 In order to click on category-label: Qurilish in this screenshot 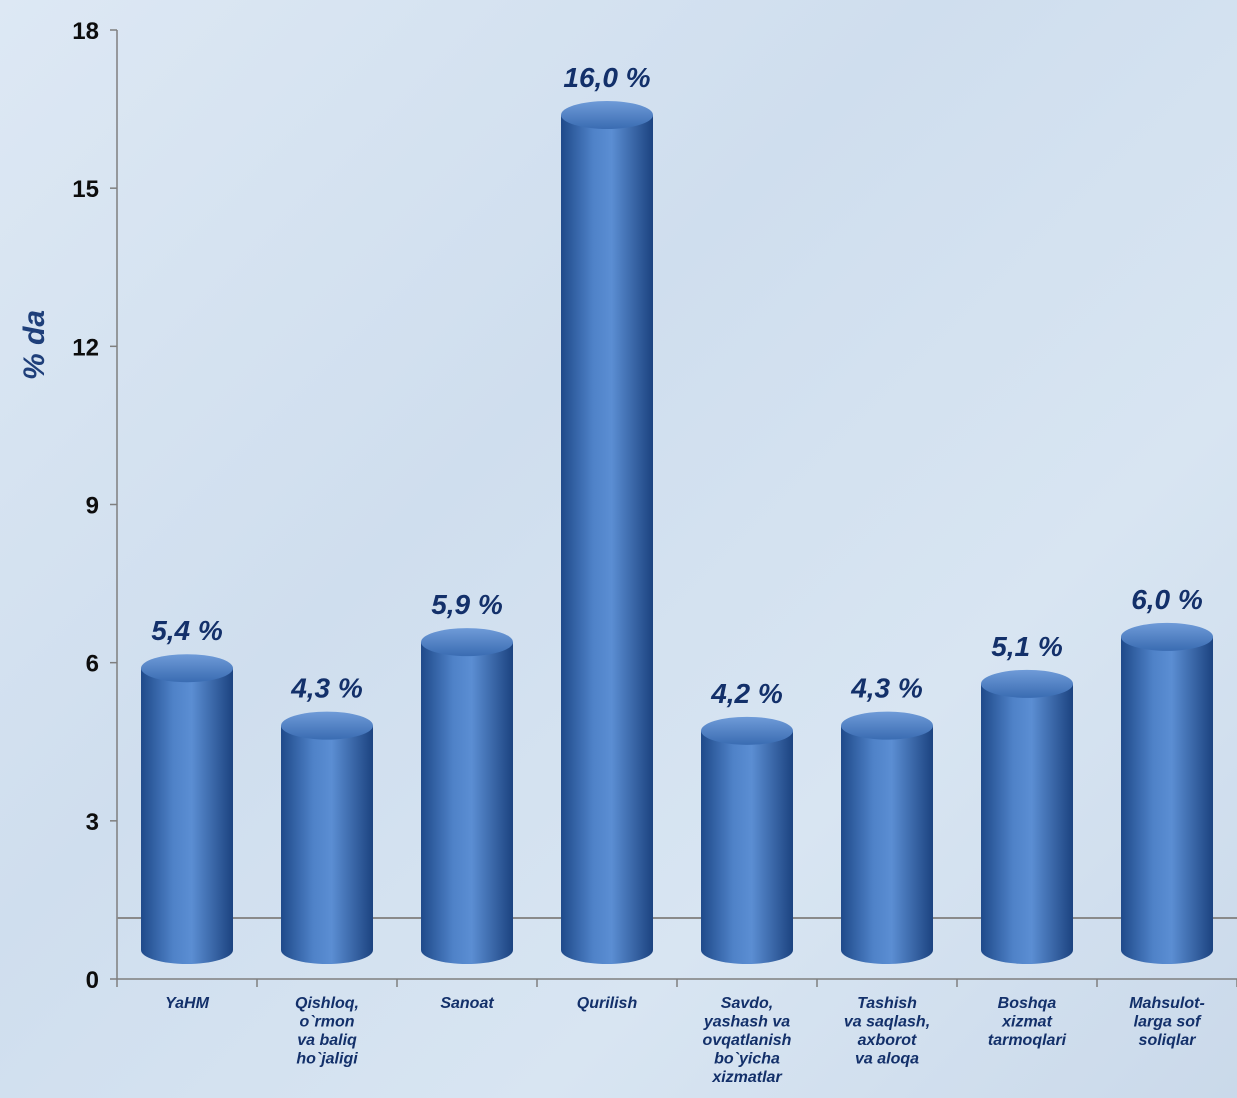, I will do `click(607, 1003)`.